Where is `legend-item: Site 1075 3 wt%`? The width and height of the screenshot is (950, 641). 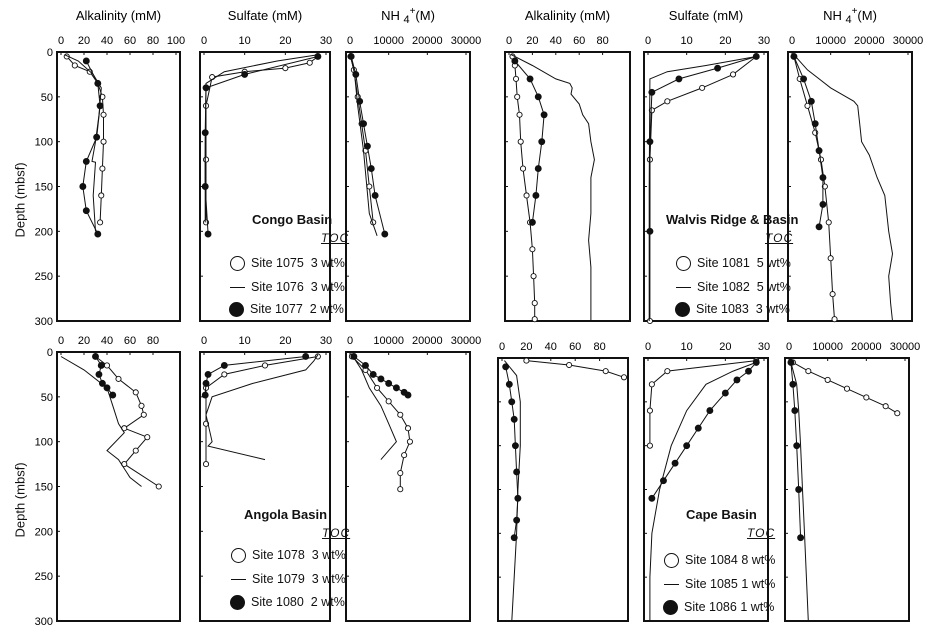
legend-item: Site 1075 3 wt% is located at coordinates (287, 264).